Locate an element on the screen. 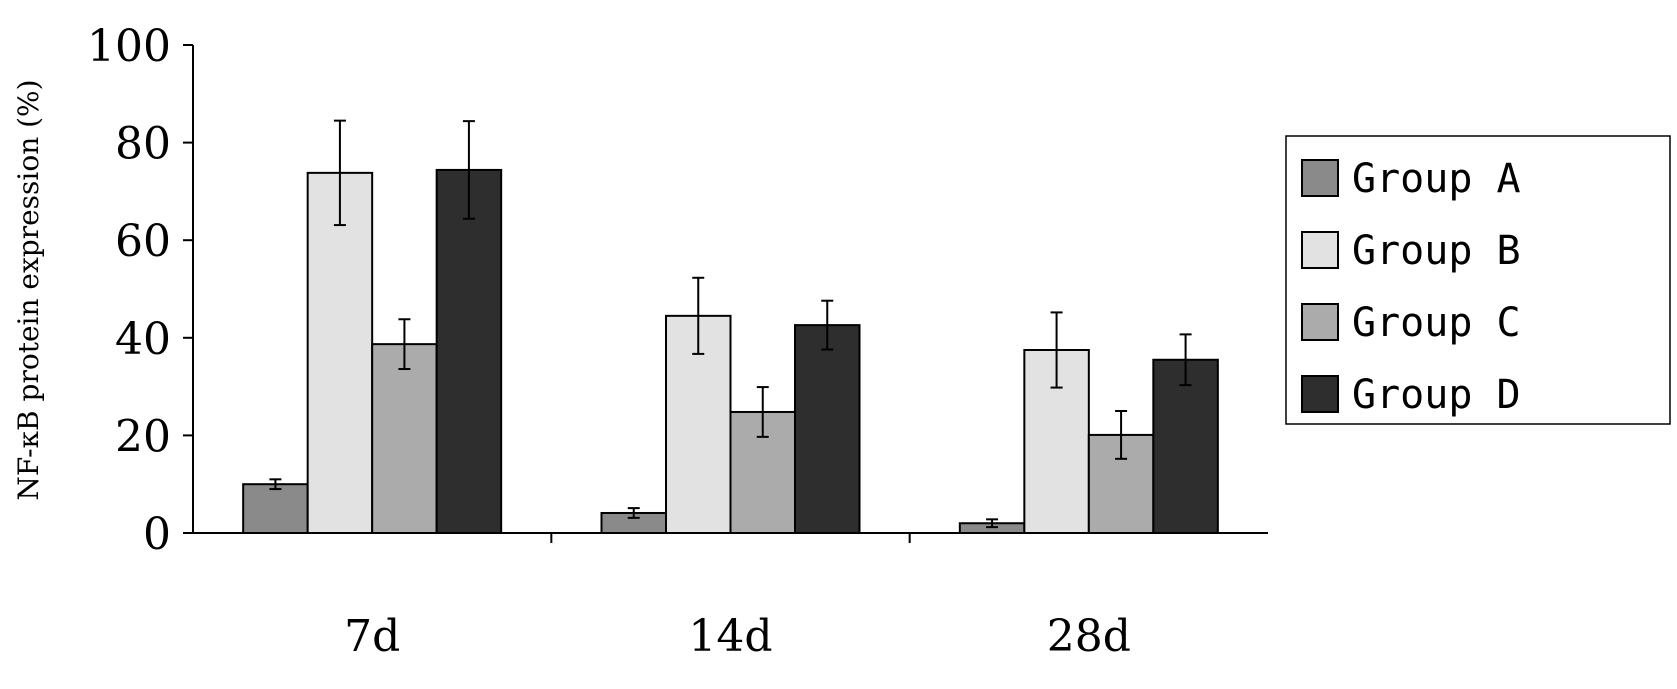  legend-label: Group D is located at coordinates (1436, 395).